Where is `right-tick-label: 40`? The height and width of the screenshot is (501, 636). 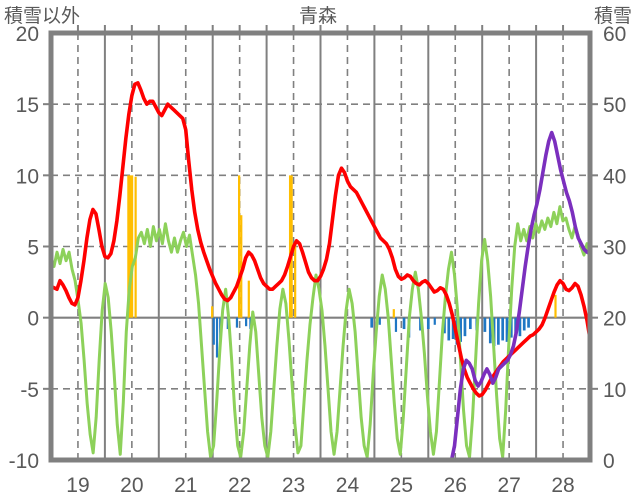
right-tick-label: 40 is located at coordinates (614, 176).